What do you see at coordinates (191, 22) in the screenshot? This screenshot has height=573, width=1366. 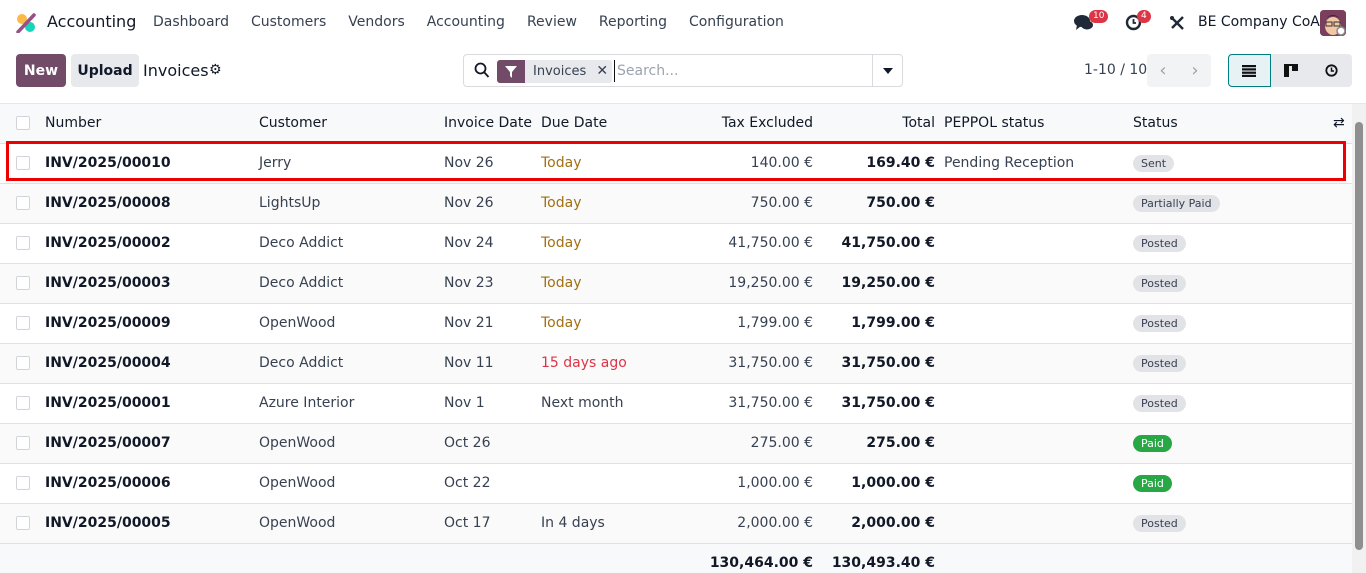 I see `menu-dashboard: Dashboard` at bounding box center [191, 22].